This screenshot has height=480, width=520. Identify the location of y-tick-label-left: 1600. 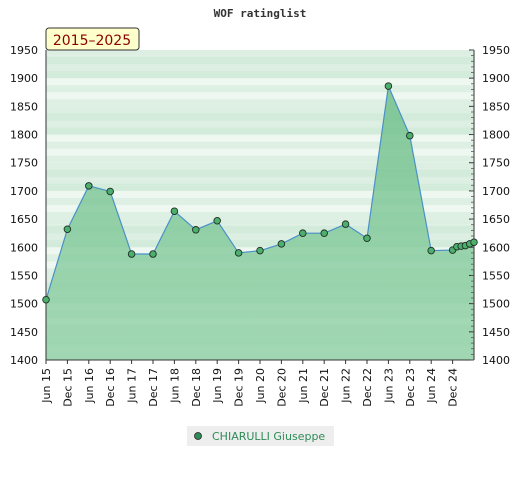
(24, 247).